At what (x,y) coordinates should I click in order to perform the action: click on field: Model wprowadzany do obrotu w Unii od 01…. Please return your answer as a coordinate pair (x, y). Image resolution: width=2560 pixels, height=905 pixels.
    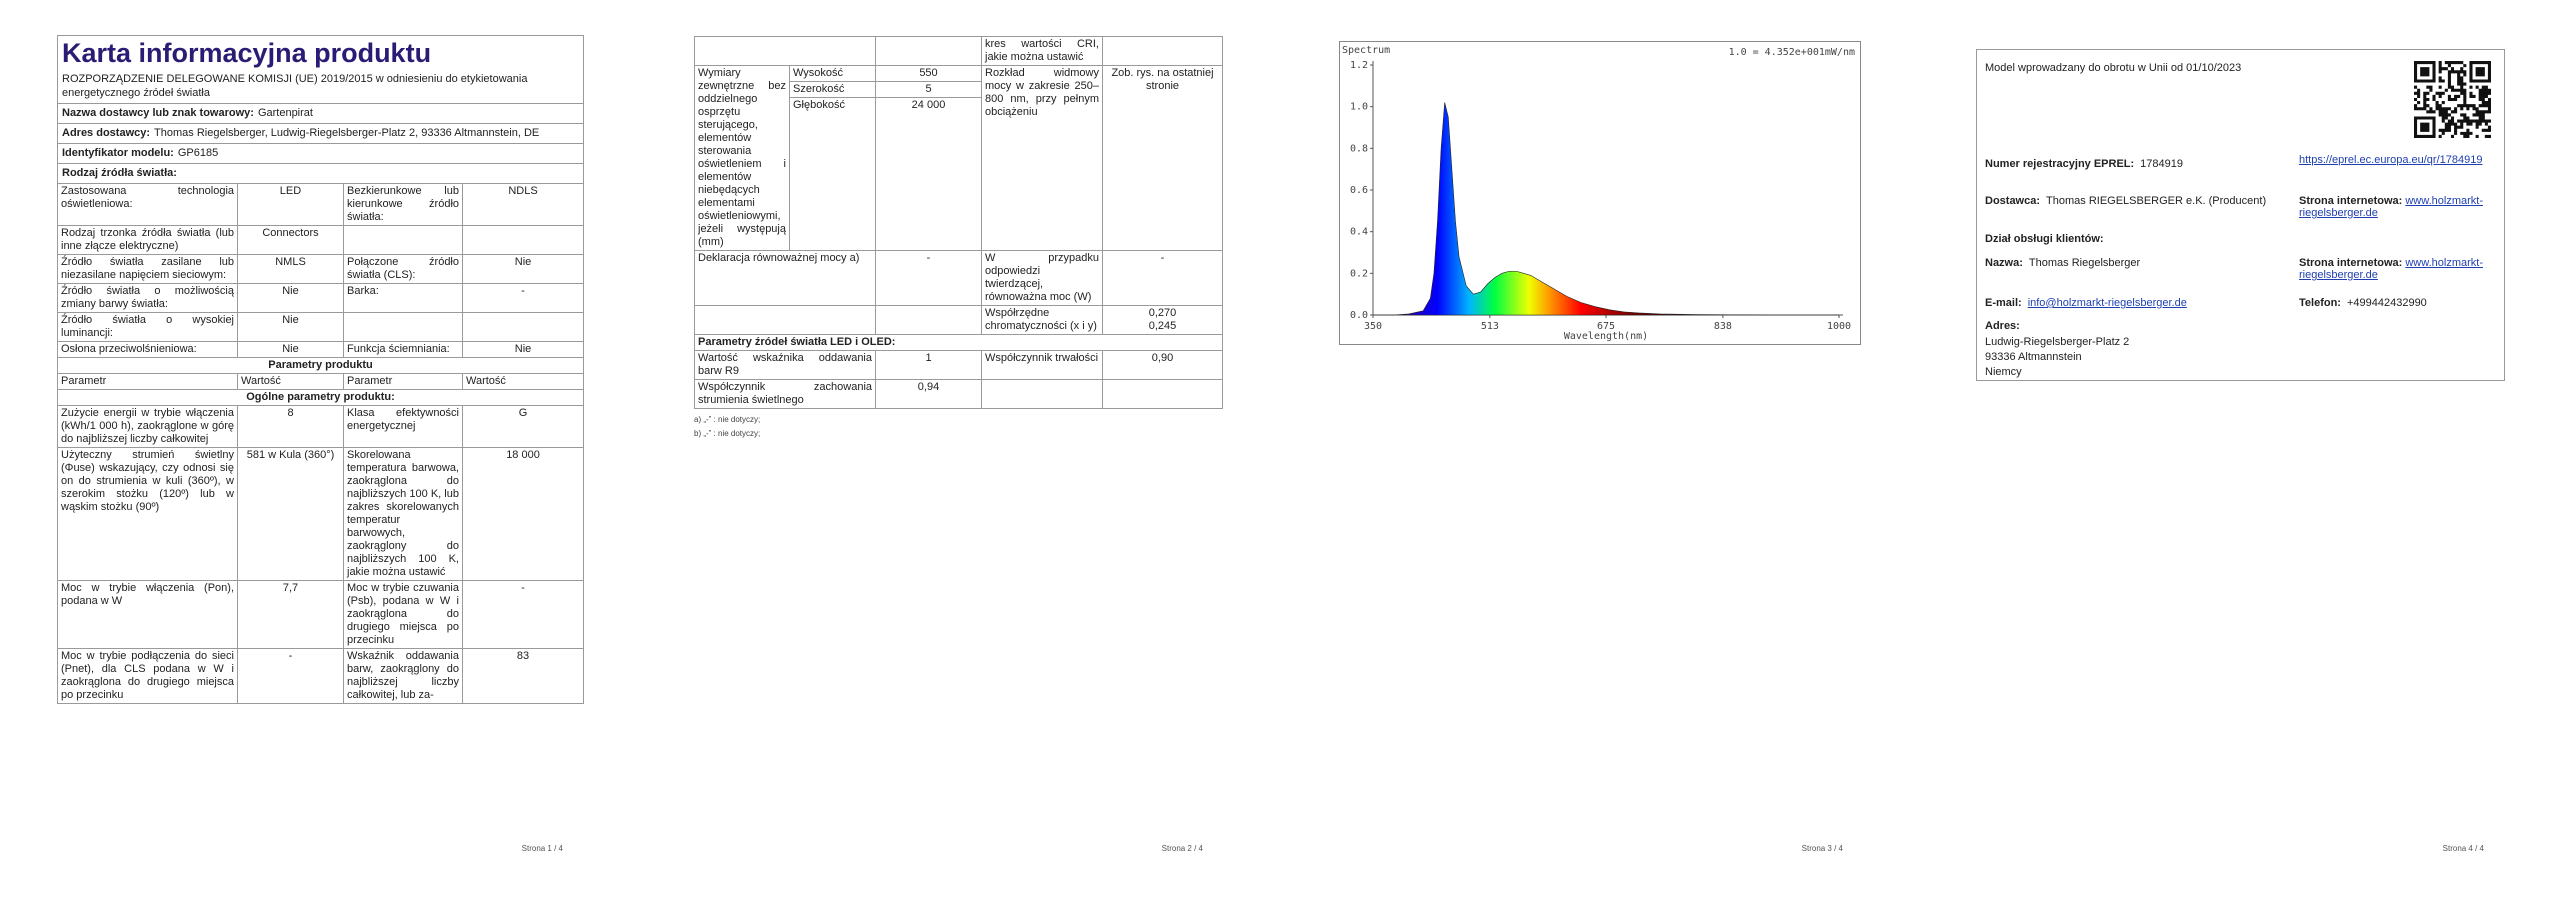
    Looking at the image, I should click on (2113, 68).